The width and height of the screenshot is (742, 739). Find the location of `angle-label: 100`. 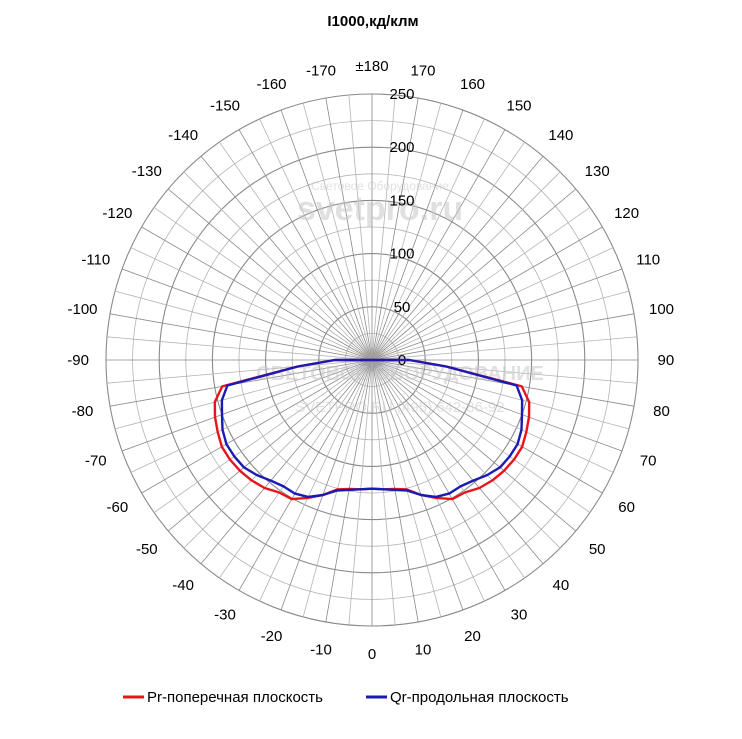

angle-label: 100 is located at coordinates (661, 309).